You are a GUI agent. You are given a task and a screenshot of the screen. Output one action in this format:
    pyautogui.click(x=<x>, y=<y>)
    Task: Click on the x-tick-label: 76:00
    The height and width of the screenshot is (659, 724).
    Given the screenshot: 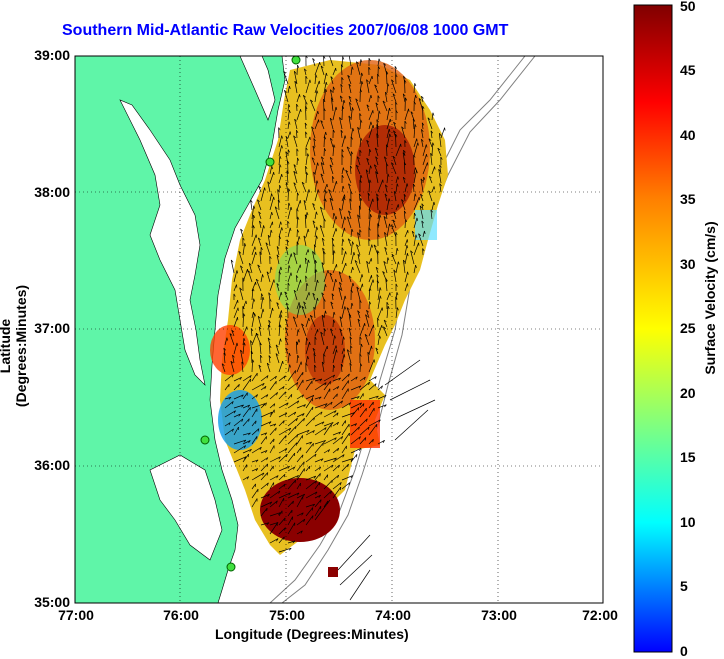 What is the action you would take?
    pyautogui.click(x=181, y=615)
    